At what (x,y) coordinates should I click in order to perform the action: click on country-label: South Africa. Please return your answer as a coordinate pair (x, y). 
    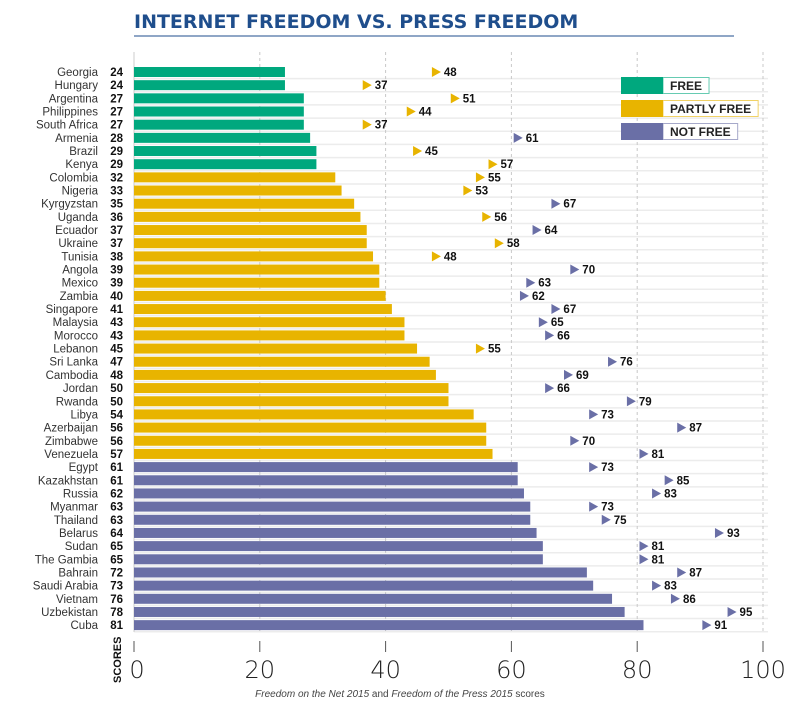
    Looking at the image, I should click on (67, 126).